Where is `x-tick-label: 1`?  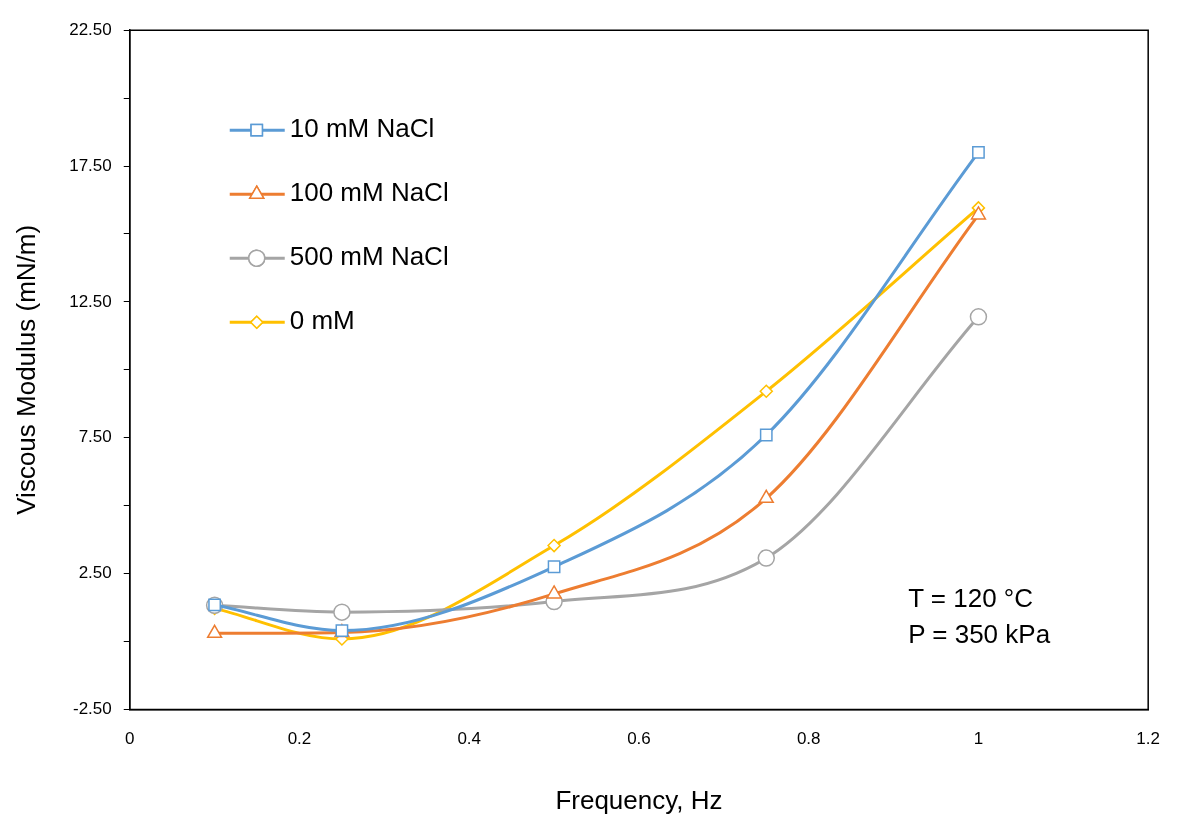
x-tick-label: 1 is located at coordinates (978, 739).